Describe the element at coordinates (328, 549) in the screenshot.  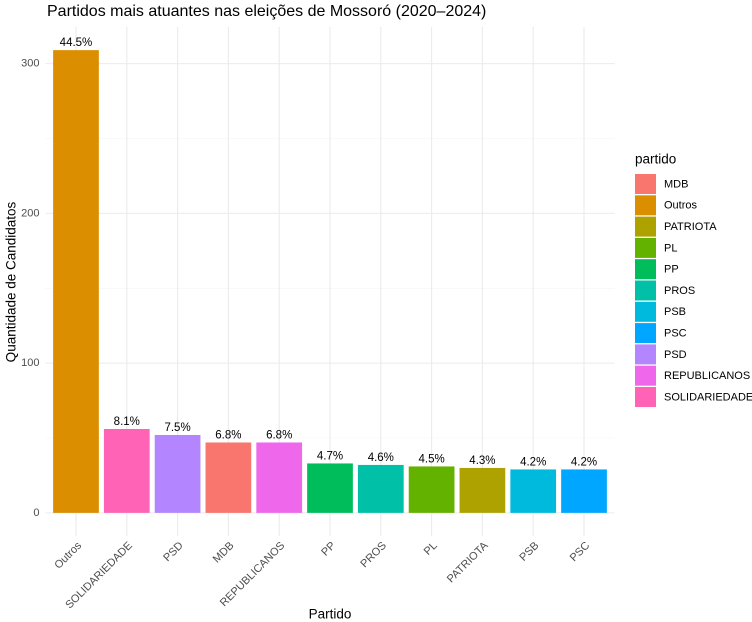
I see `x-tick-label: PP` at that location.